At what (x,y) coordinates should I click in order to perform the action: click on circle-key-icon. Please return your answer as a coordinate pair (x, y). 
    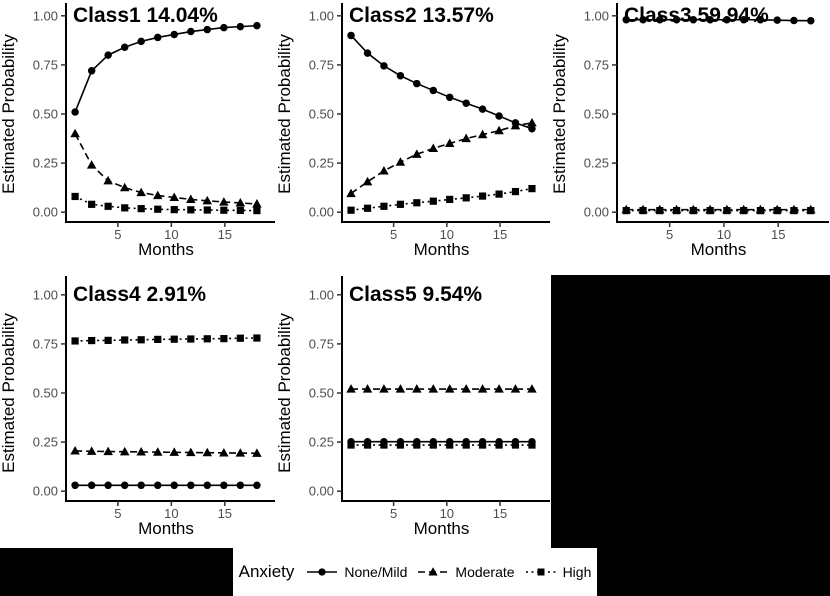
    Looking at the image, I should click on (322, 572).